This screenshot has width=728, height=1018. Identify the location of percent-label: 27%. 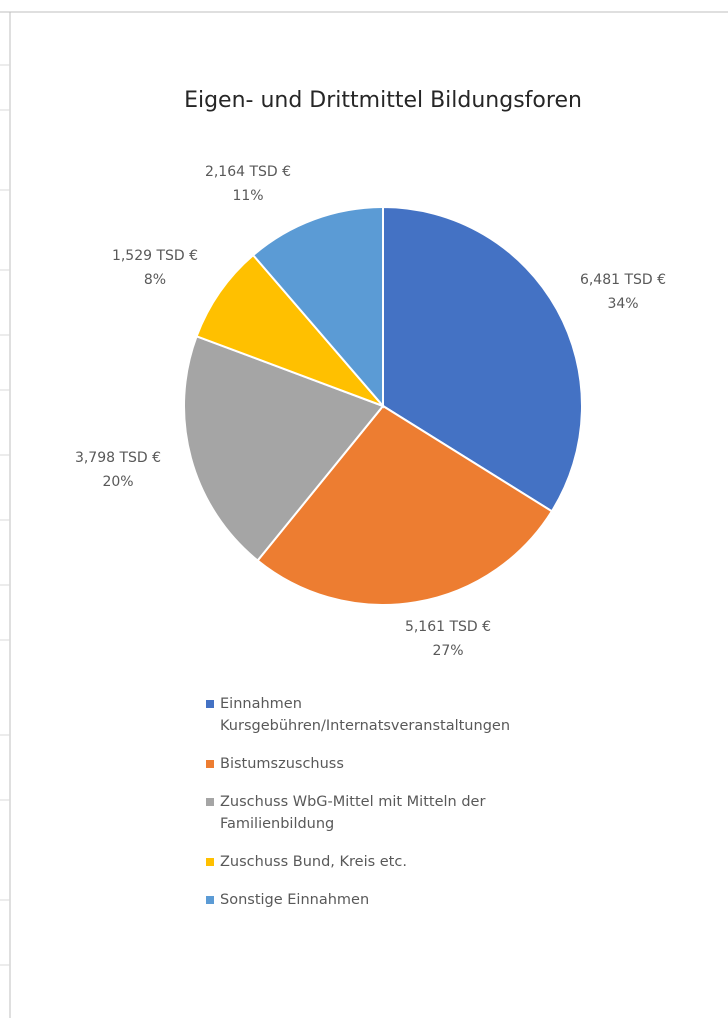
(447, 651).